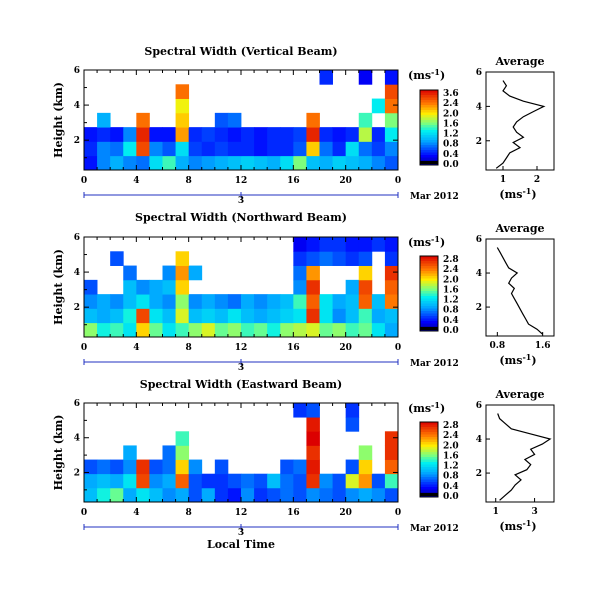 The image size is (614, 598). I want to click on colorbar-tick-label: 2.0, so click(451, 280).